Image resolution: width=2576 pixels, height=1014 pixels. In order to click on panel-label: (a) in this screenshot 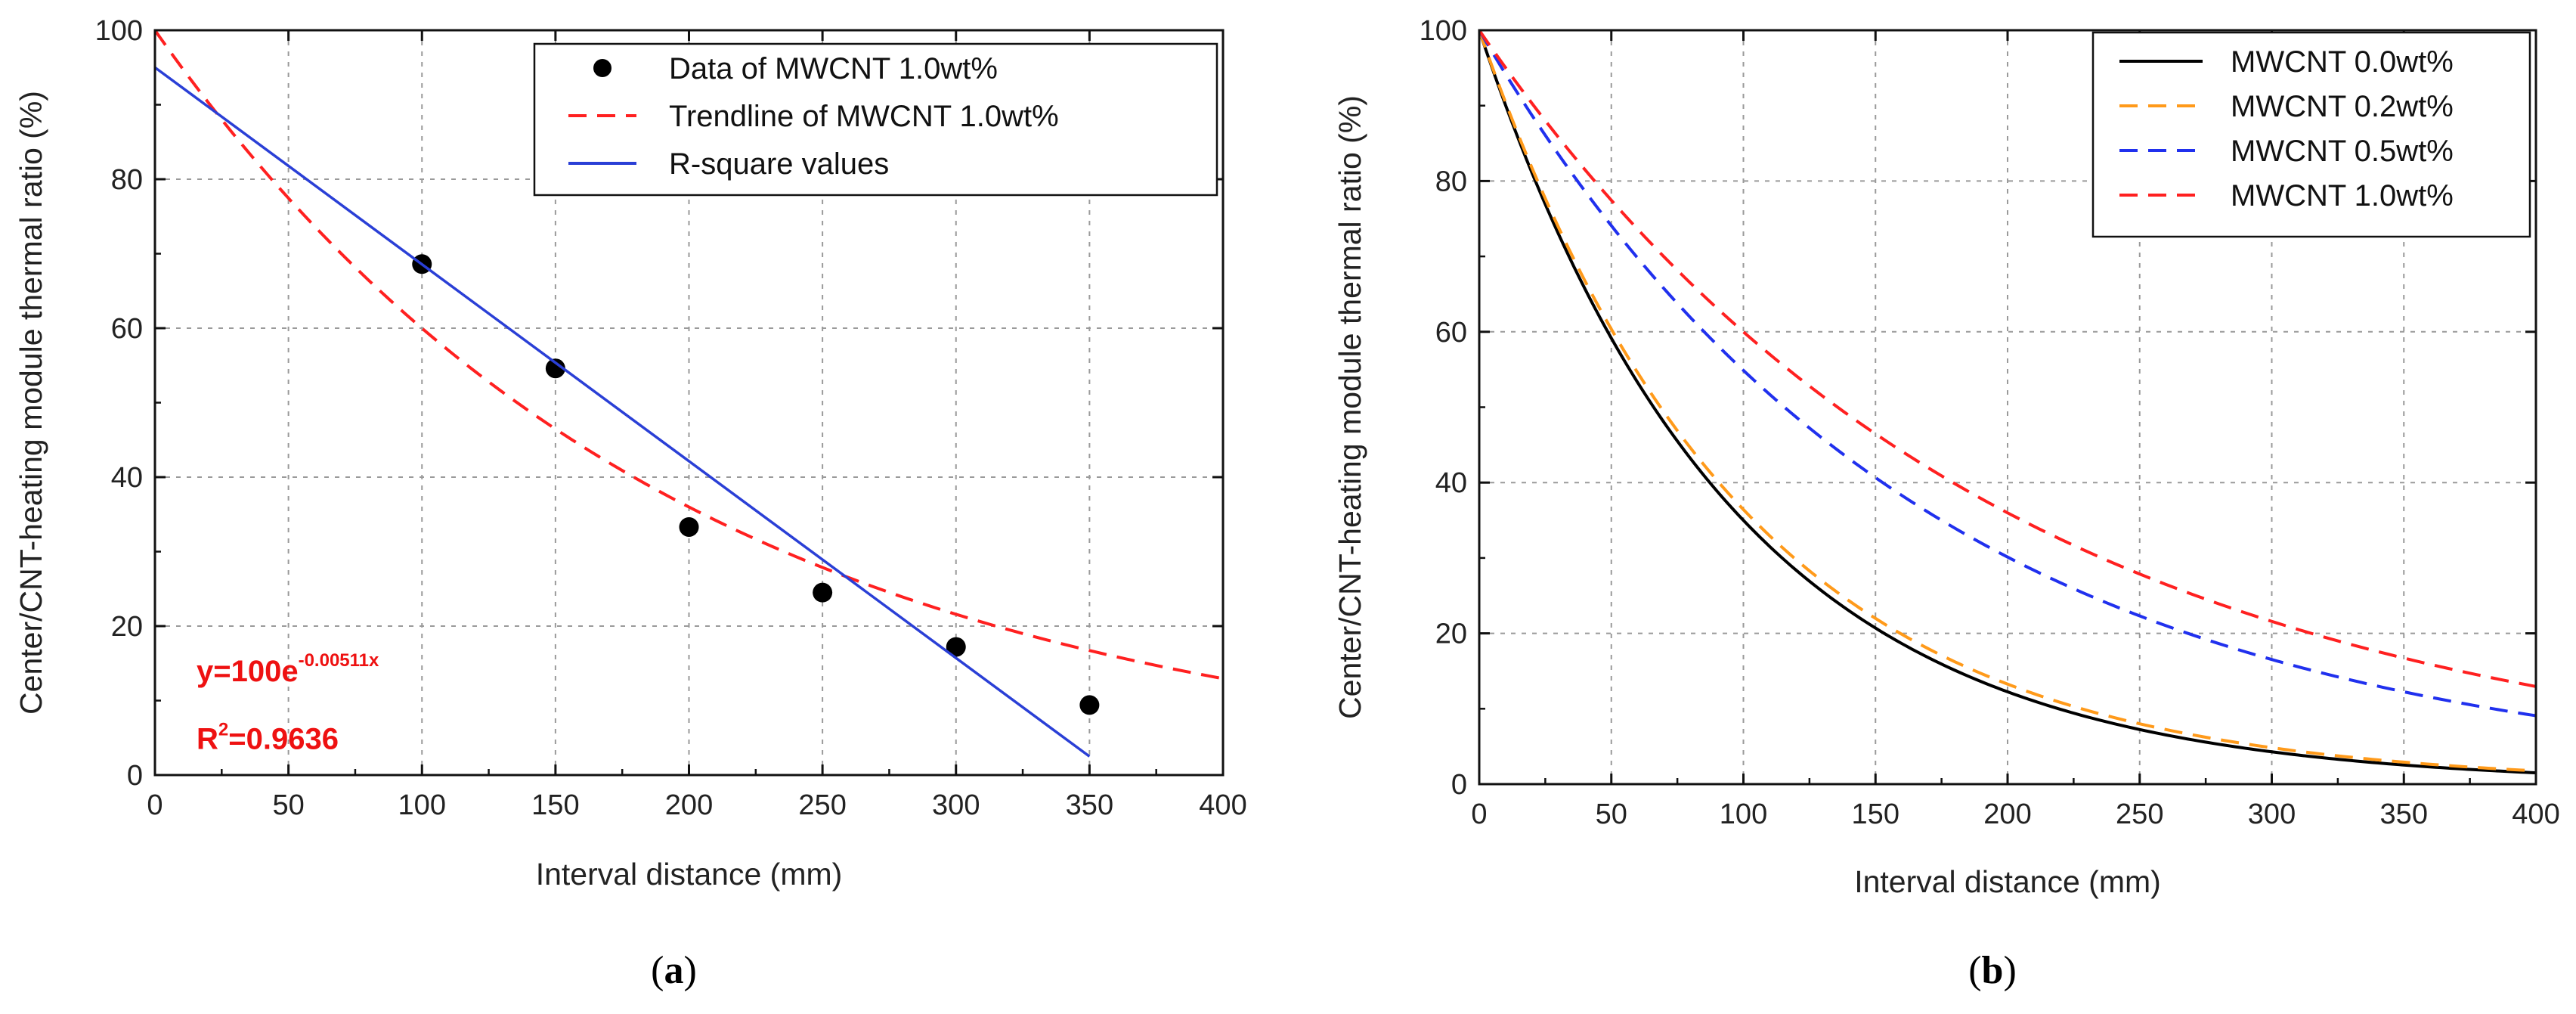, I will do `click(674, 970)`.